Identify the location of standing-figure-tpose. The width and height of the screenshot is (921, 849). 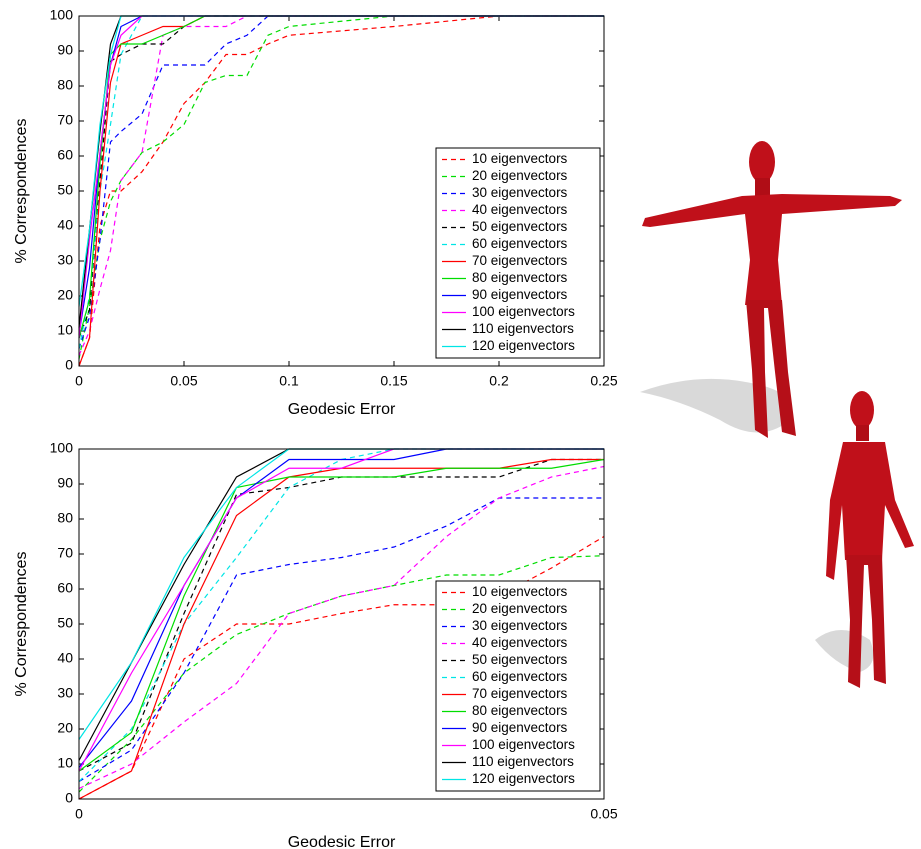
(771, 289).